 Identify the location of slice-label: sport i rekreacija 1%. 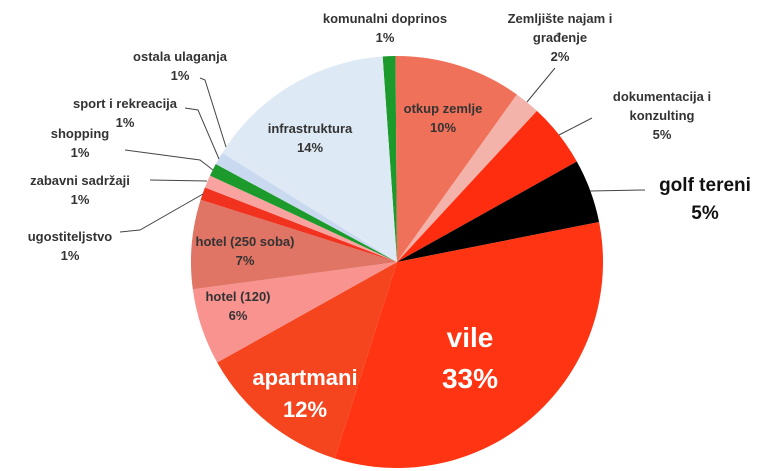
(125, 114).